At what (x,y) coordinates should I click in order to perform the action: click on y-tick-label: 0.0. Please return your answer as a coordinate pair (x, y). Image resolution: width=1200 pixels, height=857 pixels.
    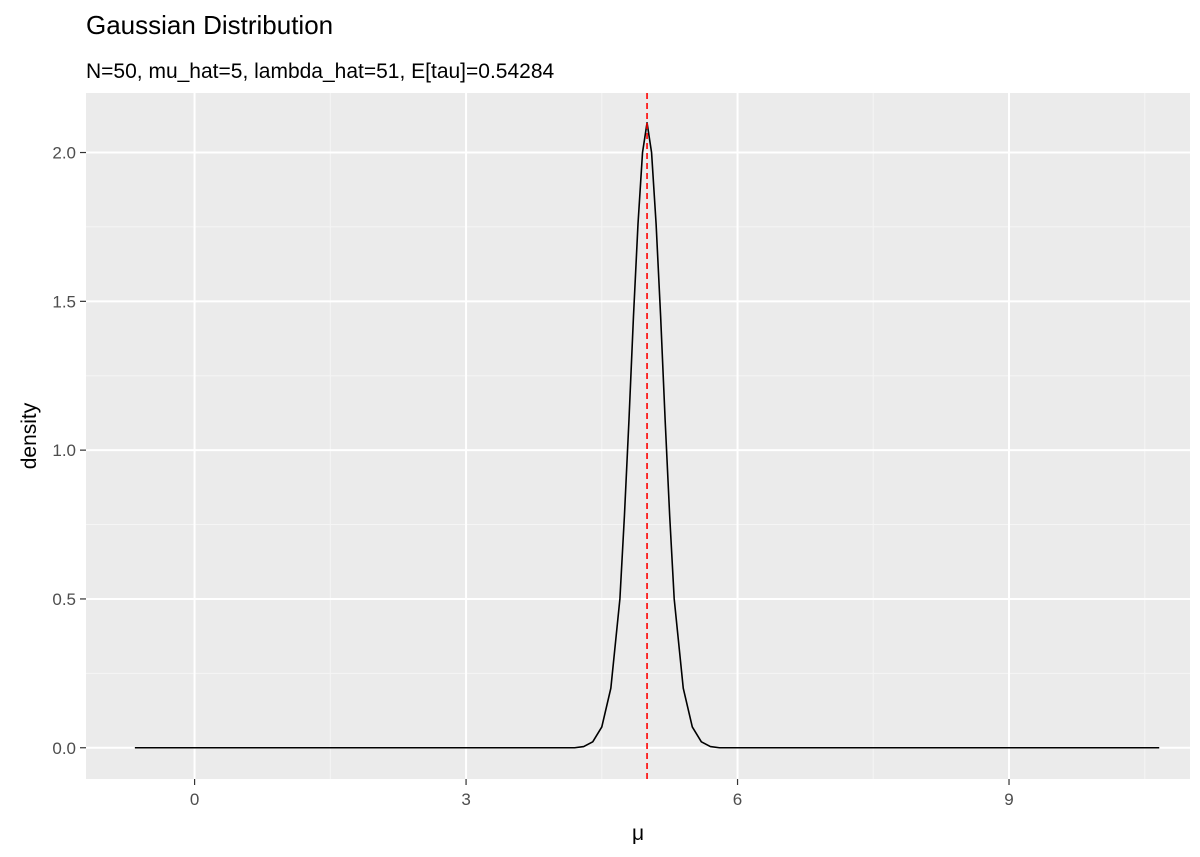
    Looking at the image, I should click on (64, 748).